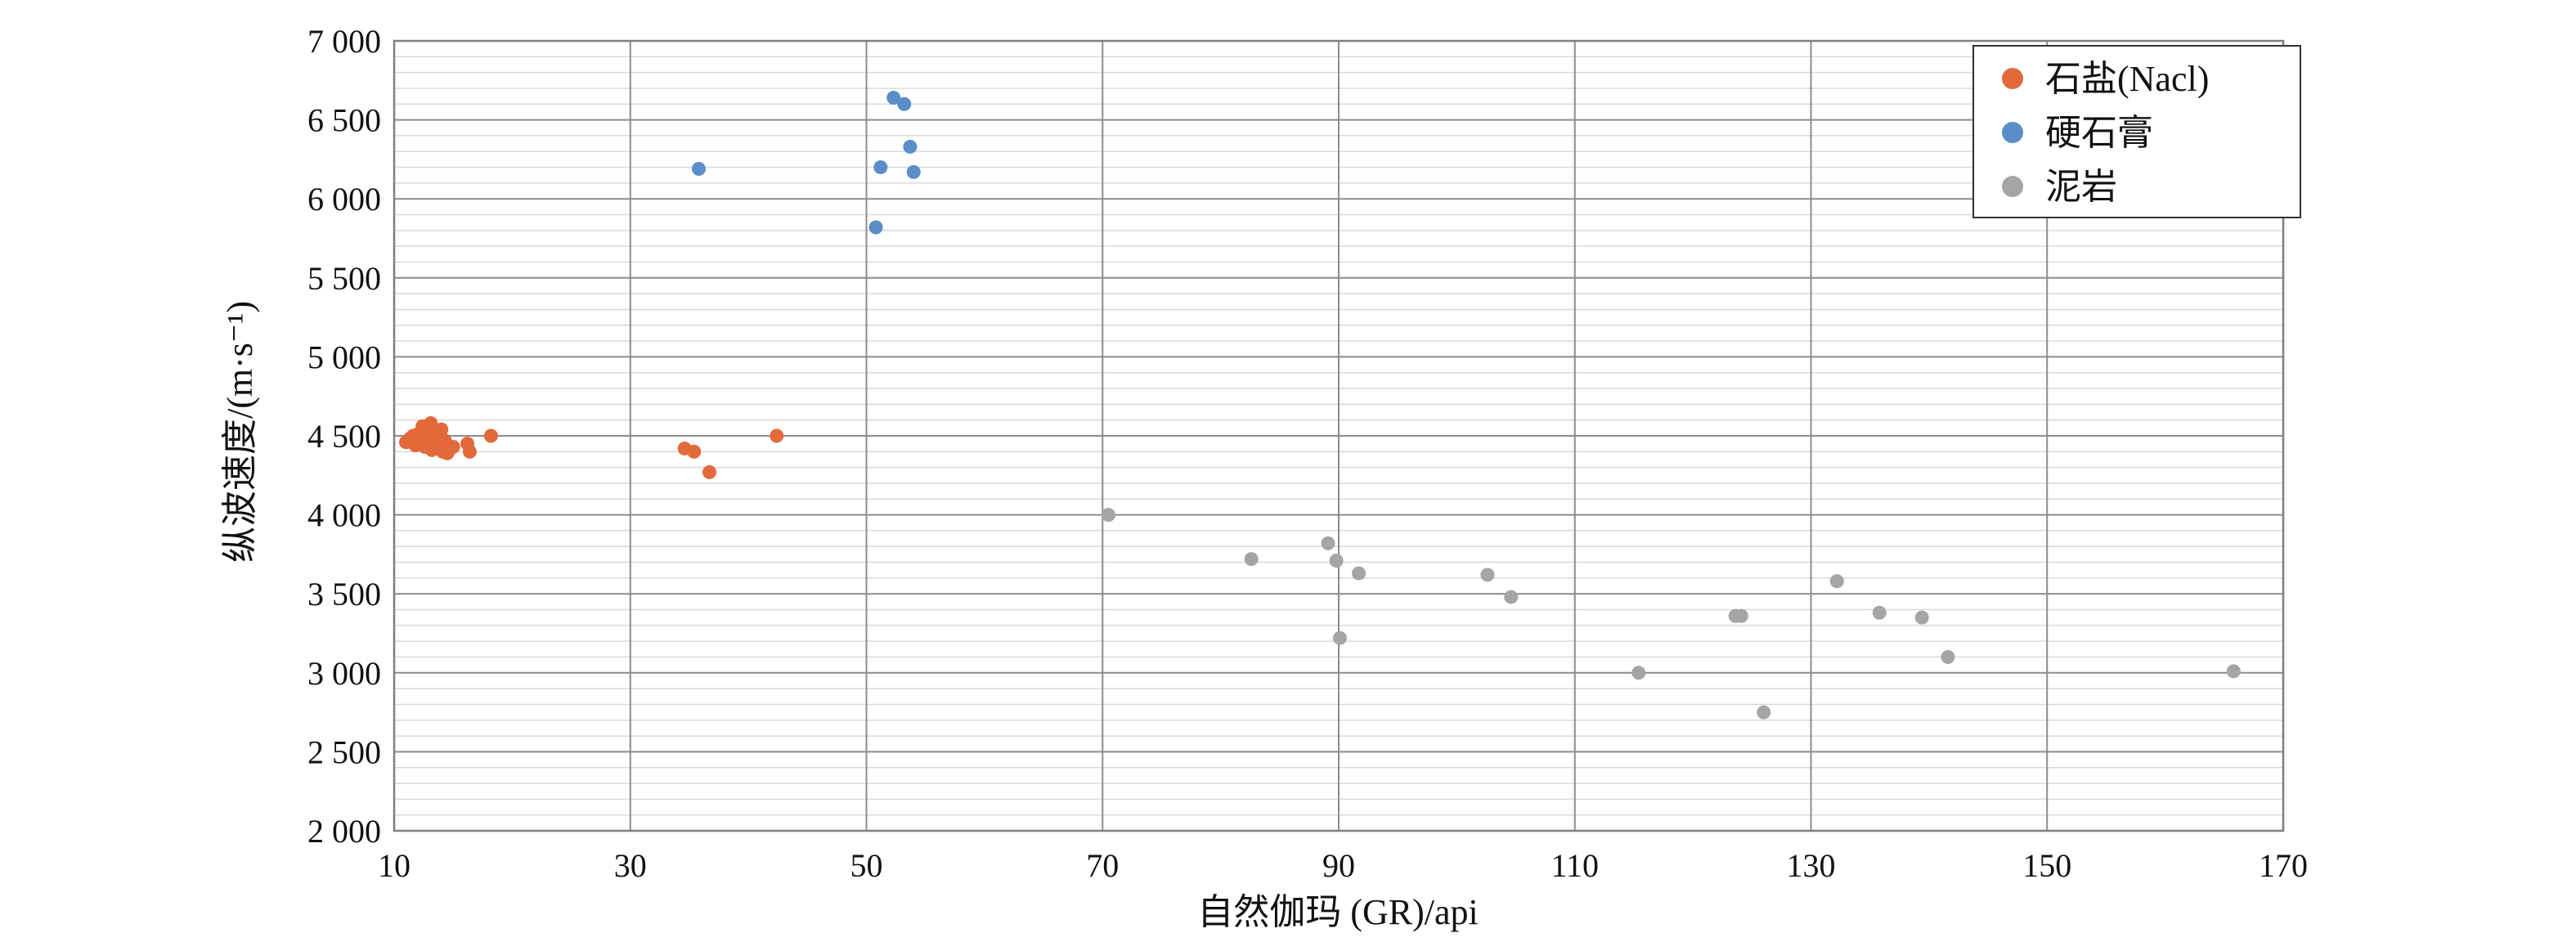 Image resolution: width=2576 pixels, height=942 pixels. I want to click on x-tick-label: 150, so click(2046, 865).